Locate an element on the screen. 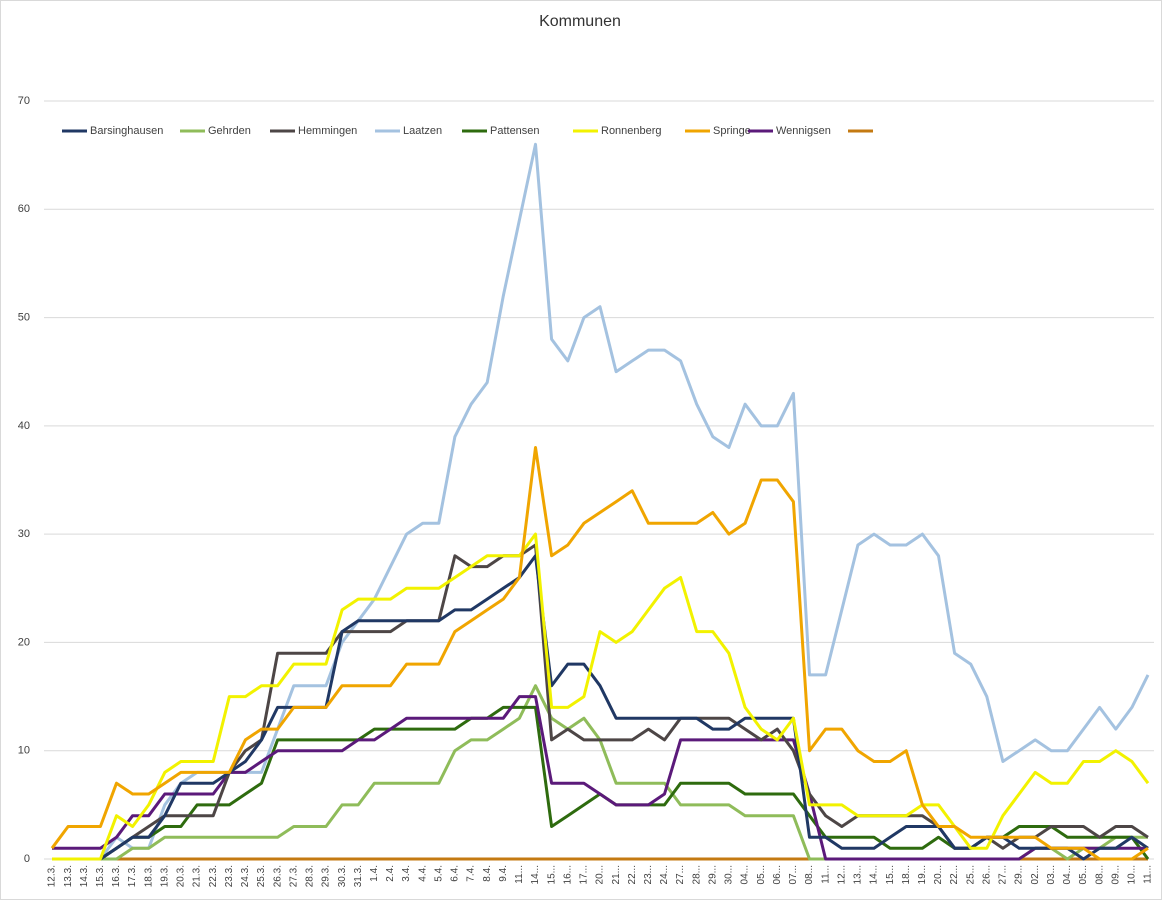  y-tick-label: 40 is located at coordinates (24, 426).